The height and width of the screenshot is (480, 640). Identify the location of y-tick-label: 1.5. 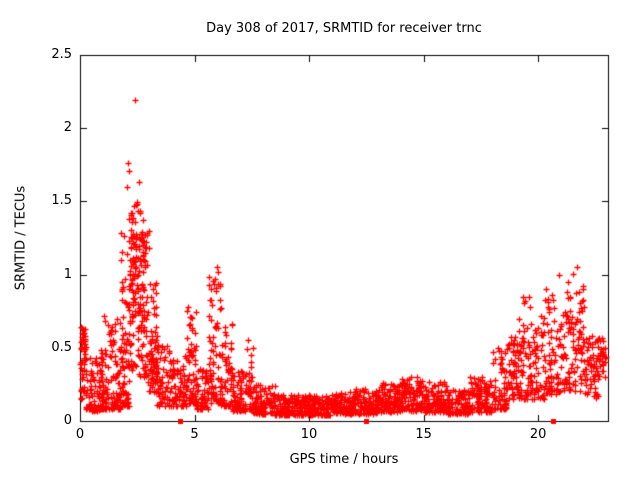
(61, 201).